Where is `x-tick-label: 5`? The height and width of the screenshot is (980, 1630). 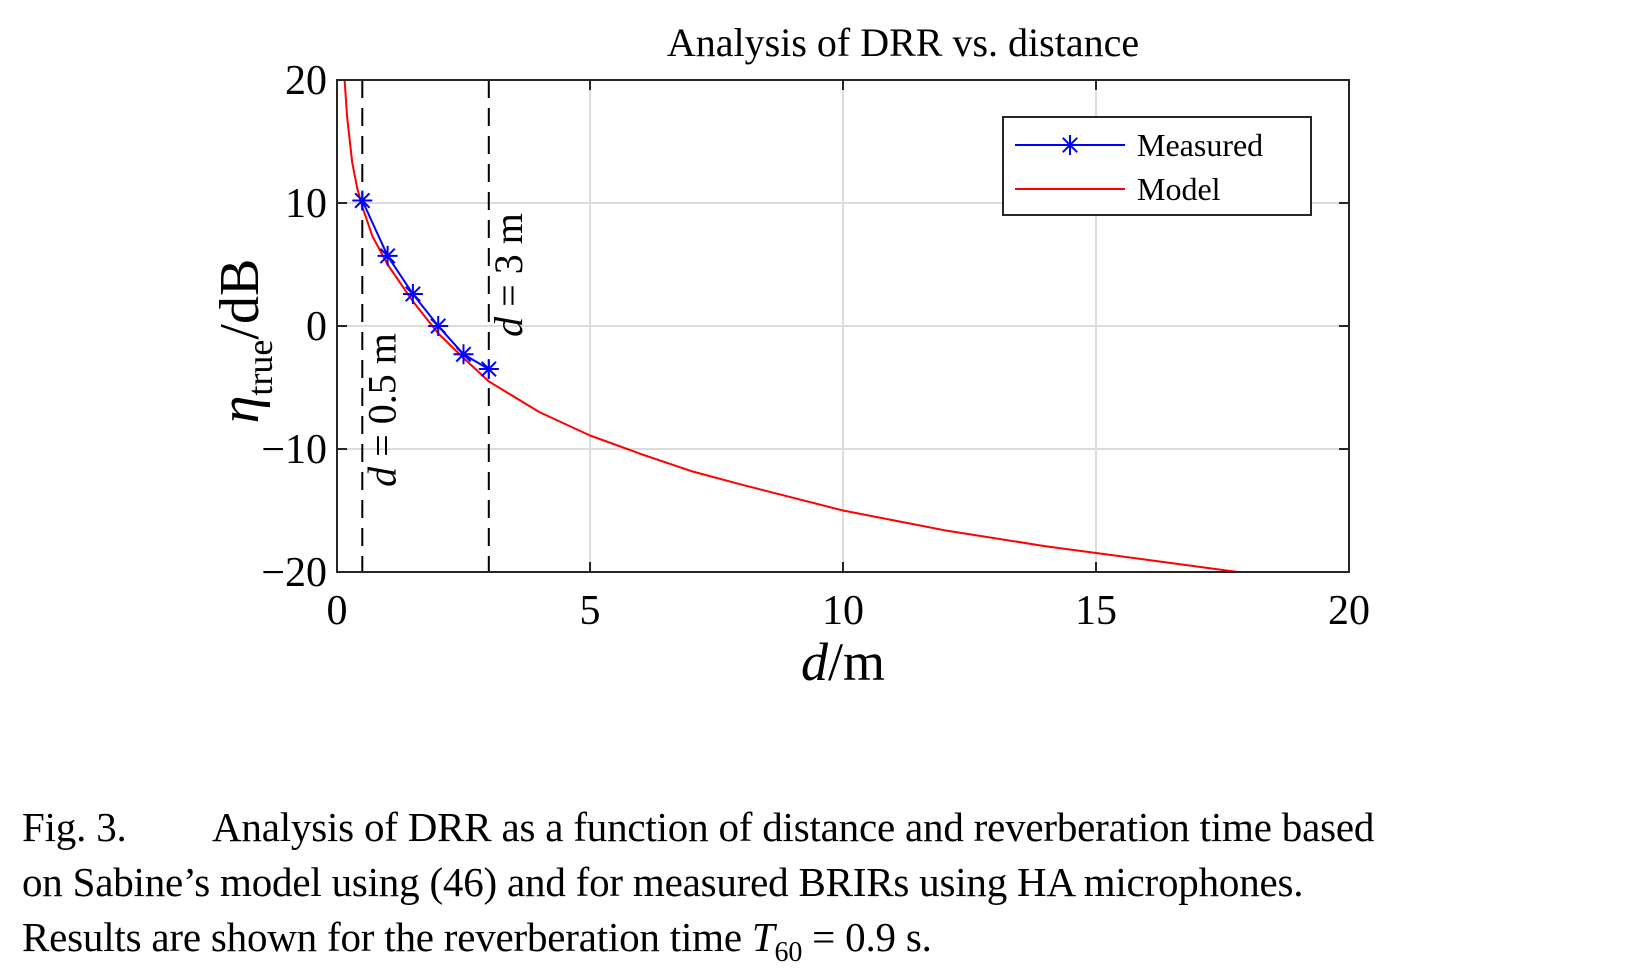
x-tick-label: 5 is located at coordinates (590, 611).